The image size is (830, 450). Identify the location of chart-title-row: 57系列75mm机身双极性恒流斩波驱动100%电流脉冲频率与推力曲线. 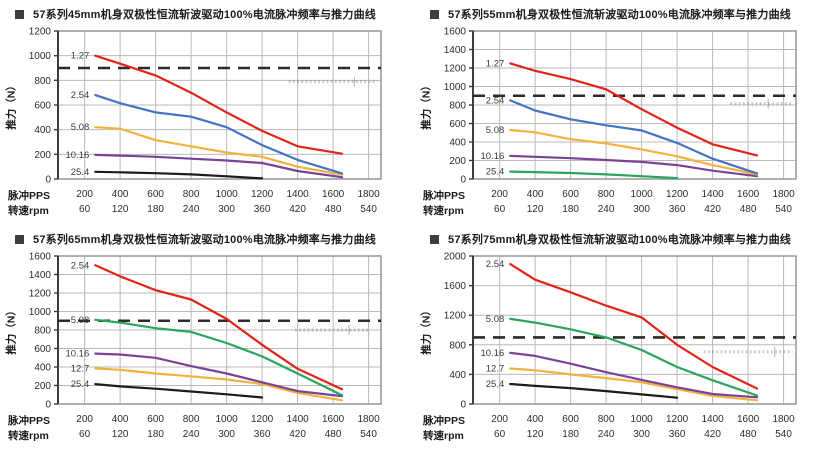
(610, 239).